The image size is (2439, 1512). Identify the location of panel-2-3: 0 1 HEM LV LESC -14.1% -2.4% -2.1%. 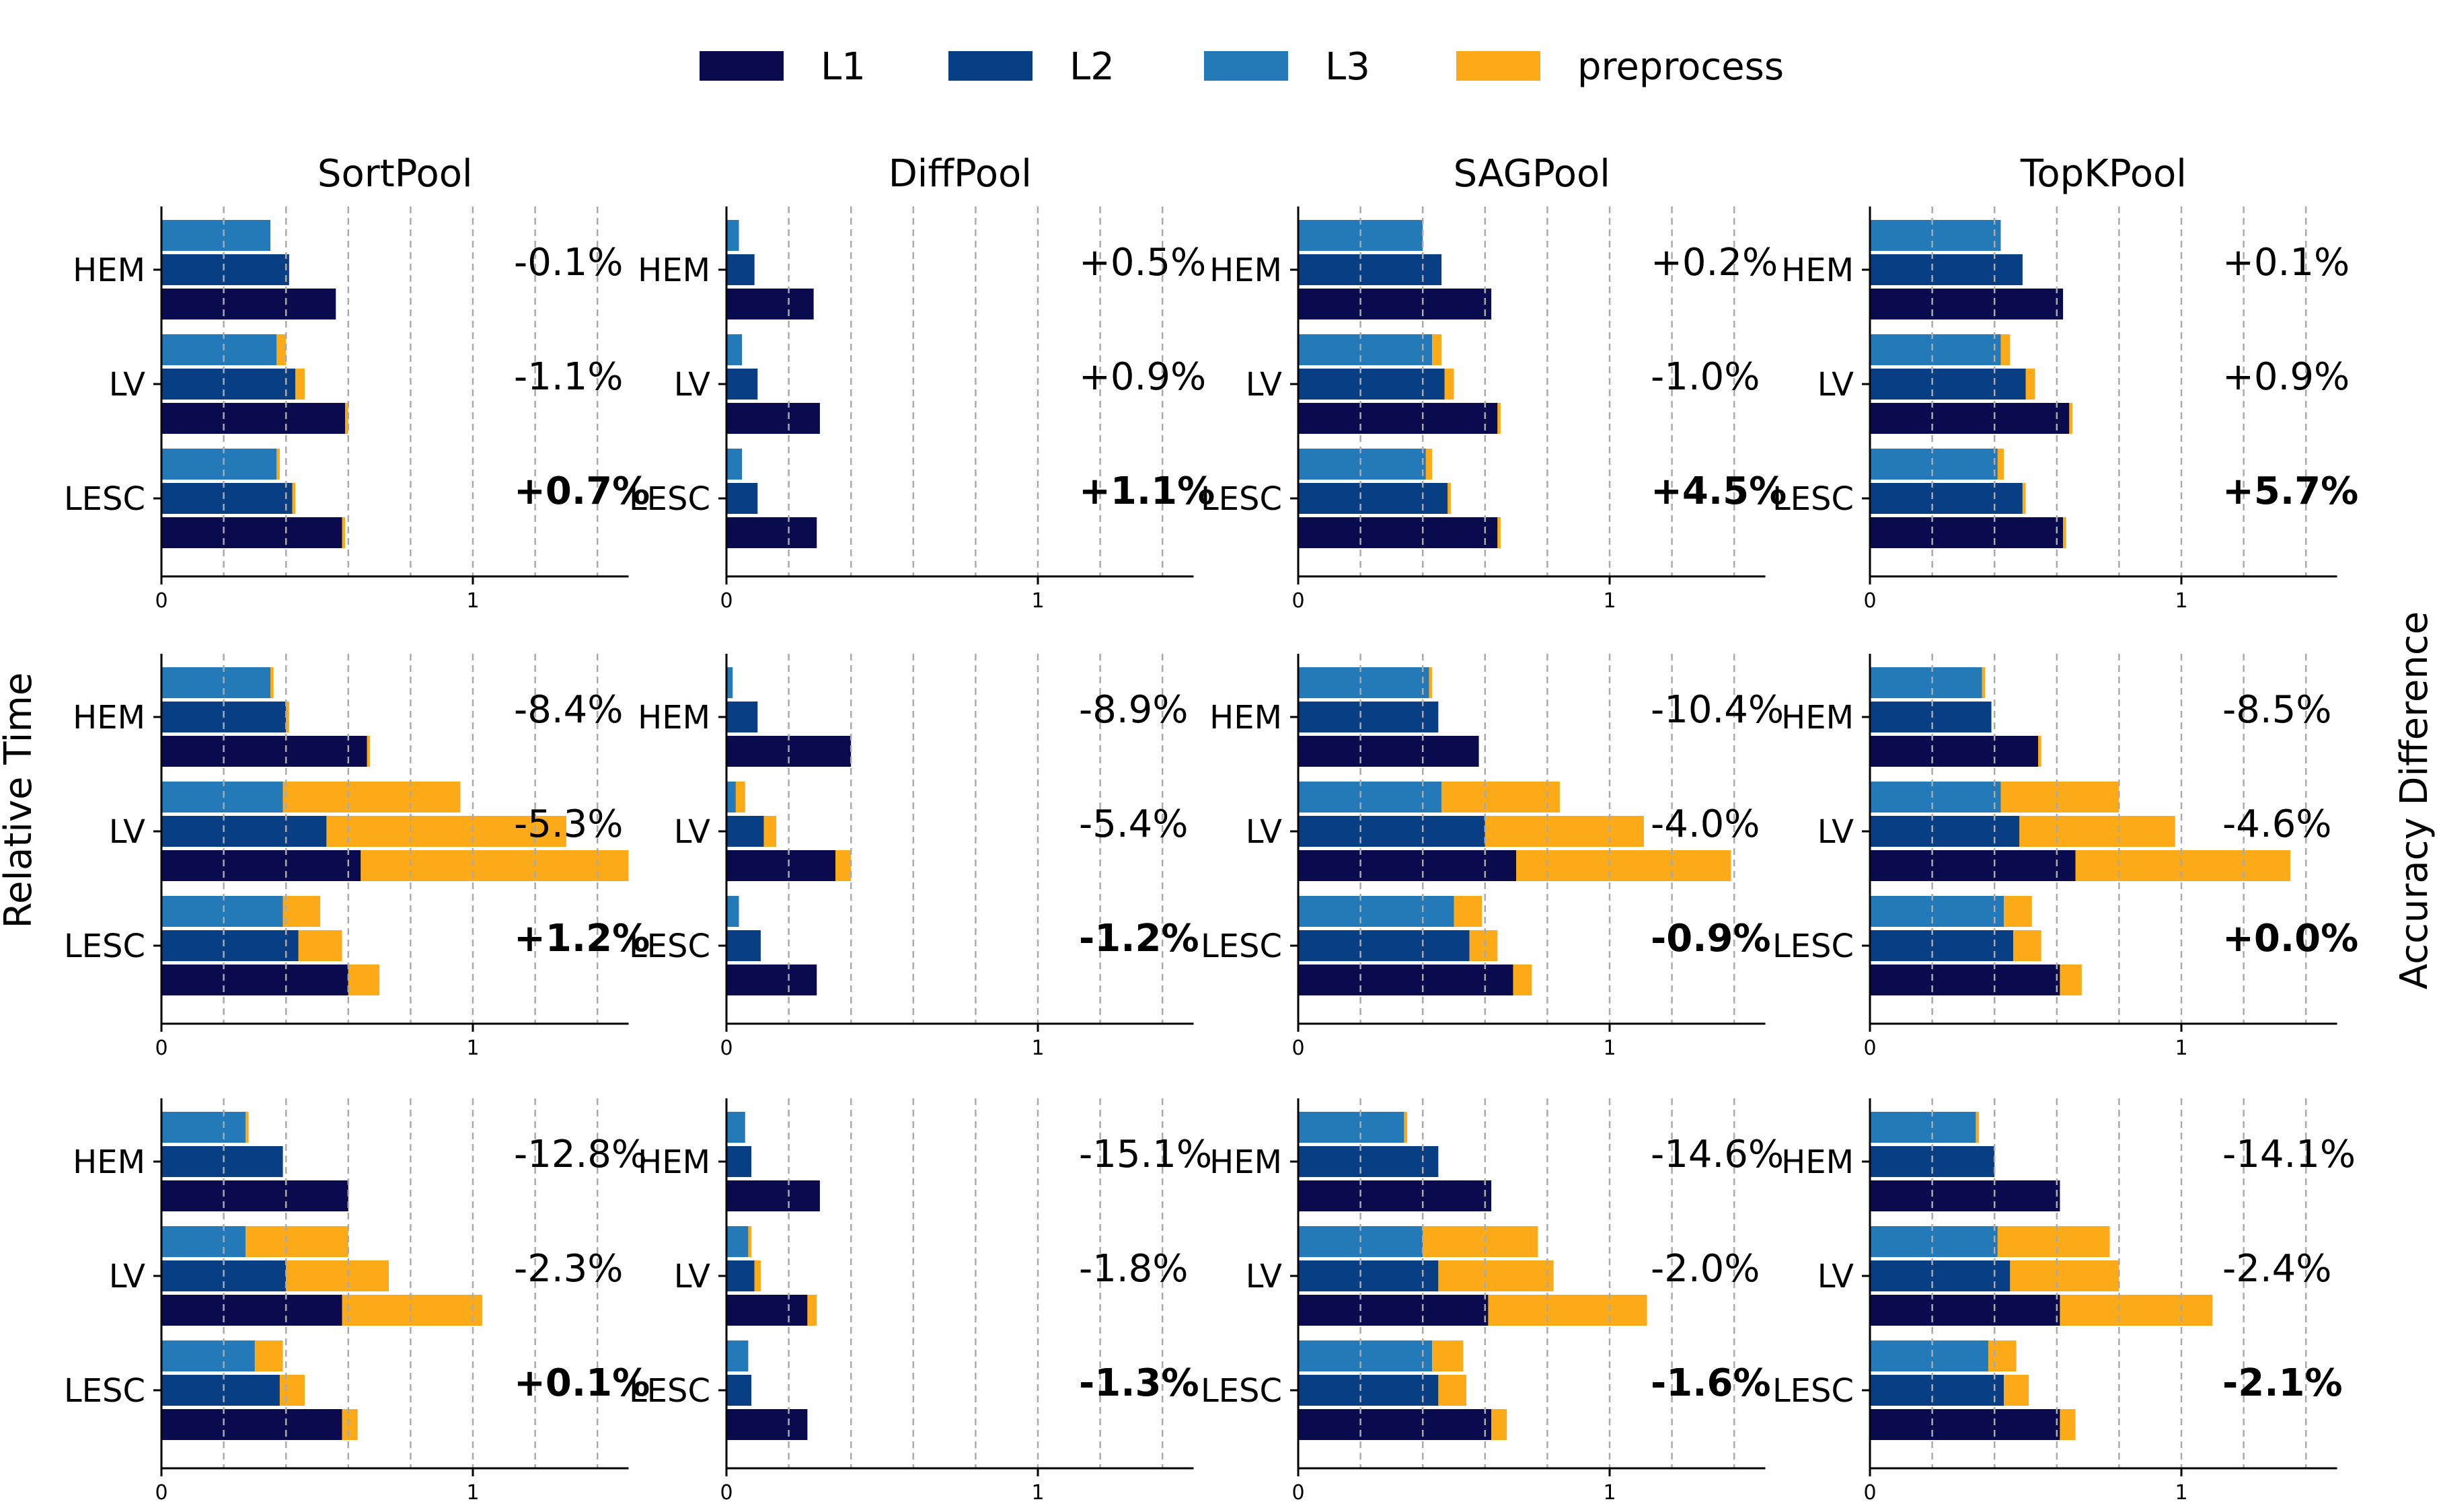
(2064, 1301).